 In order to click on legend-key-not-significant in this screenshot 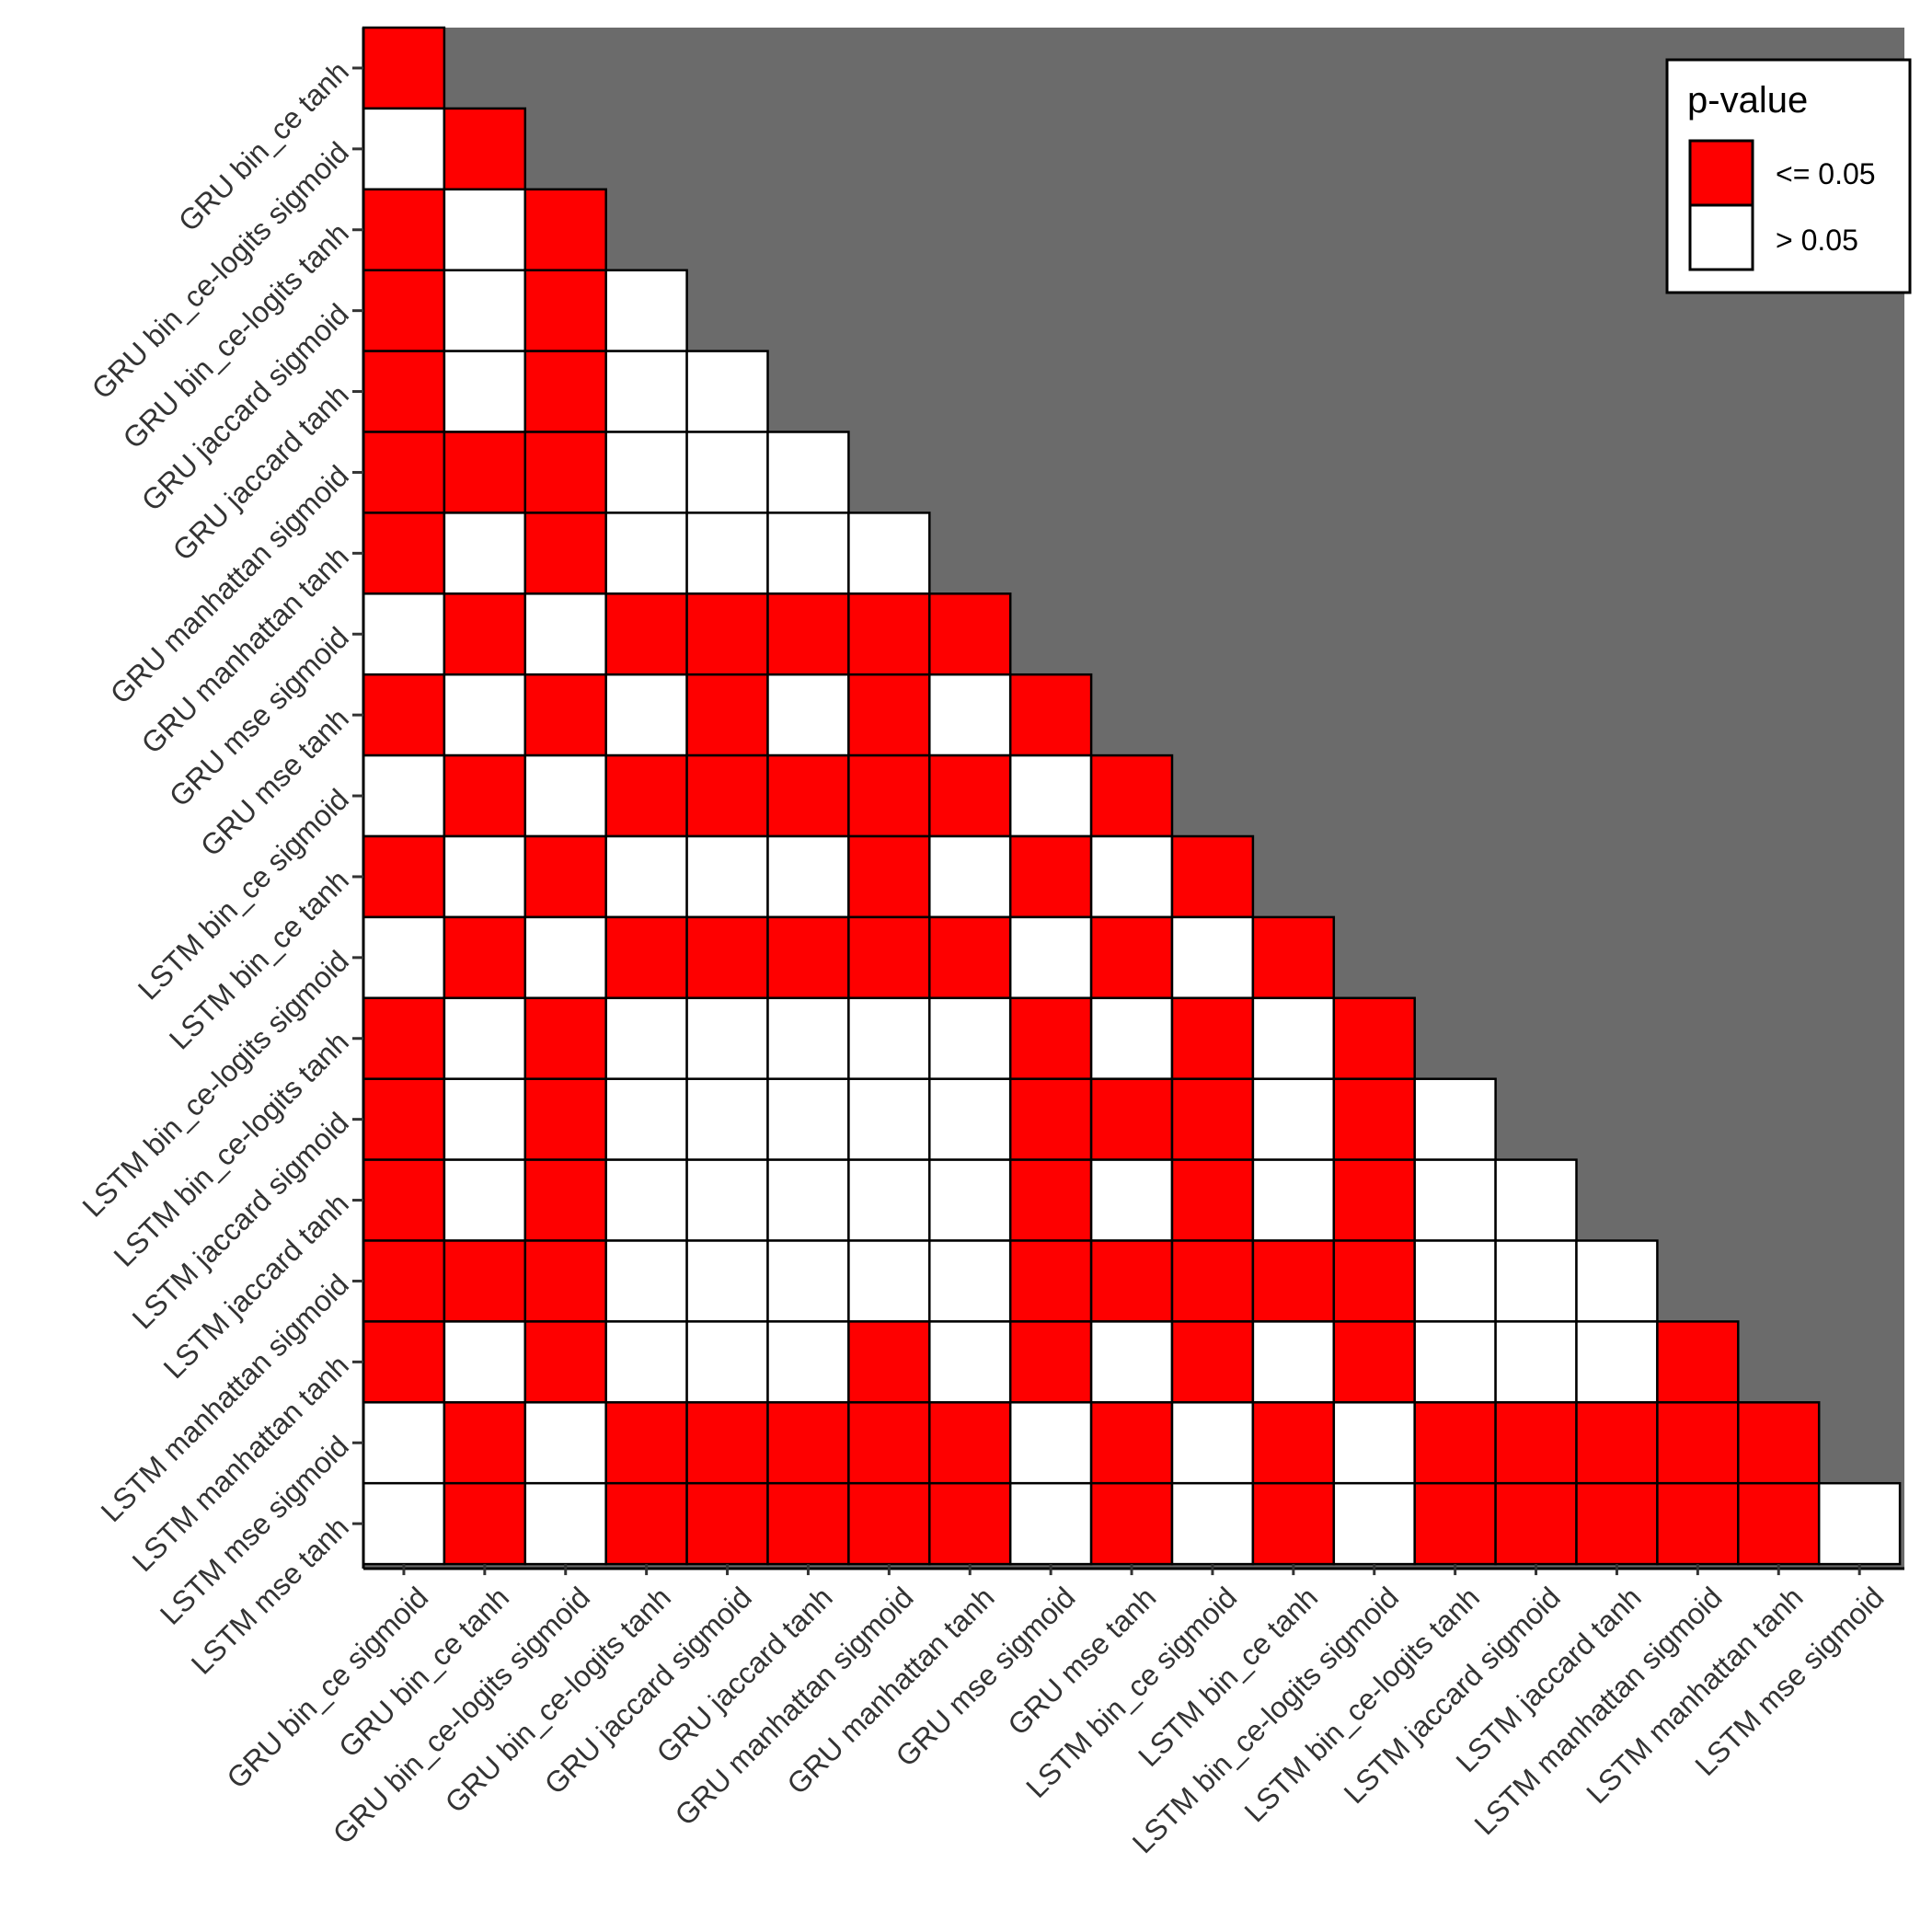, I will do `click(1721, 237)`.